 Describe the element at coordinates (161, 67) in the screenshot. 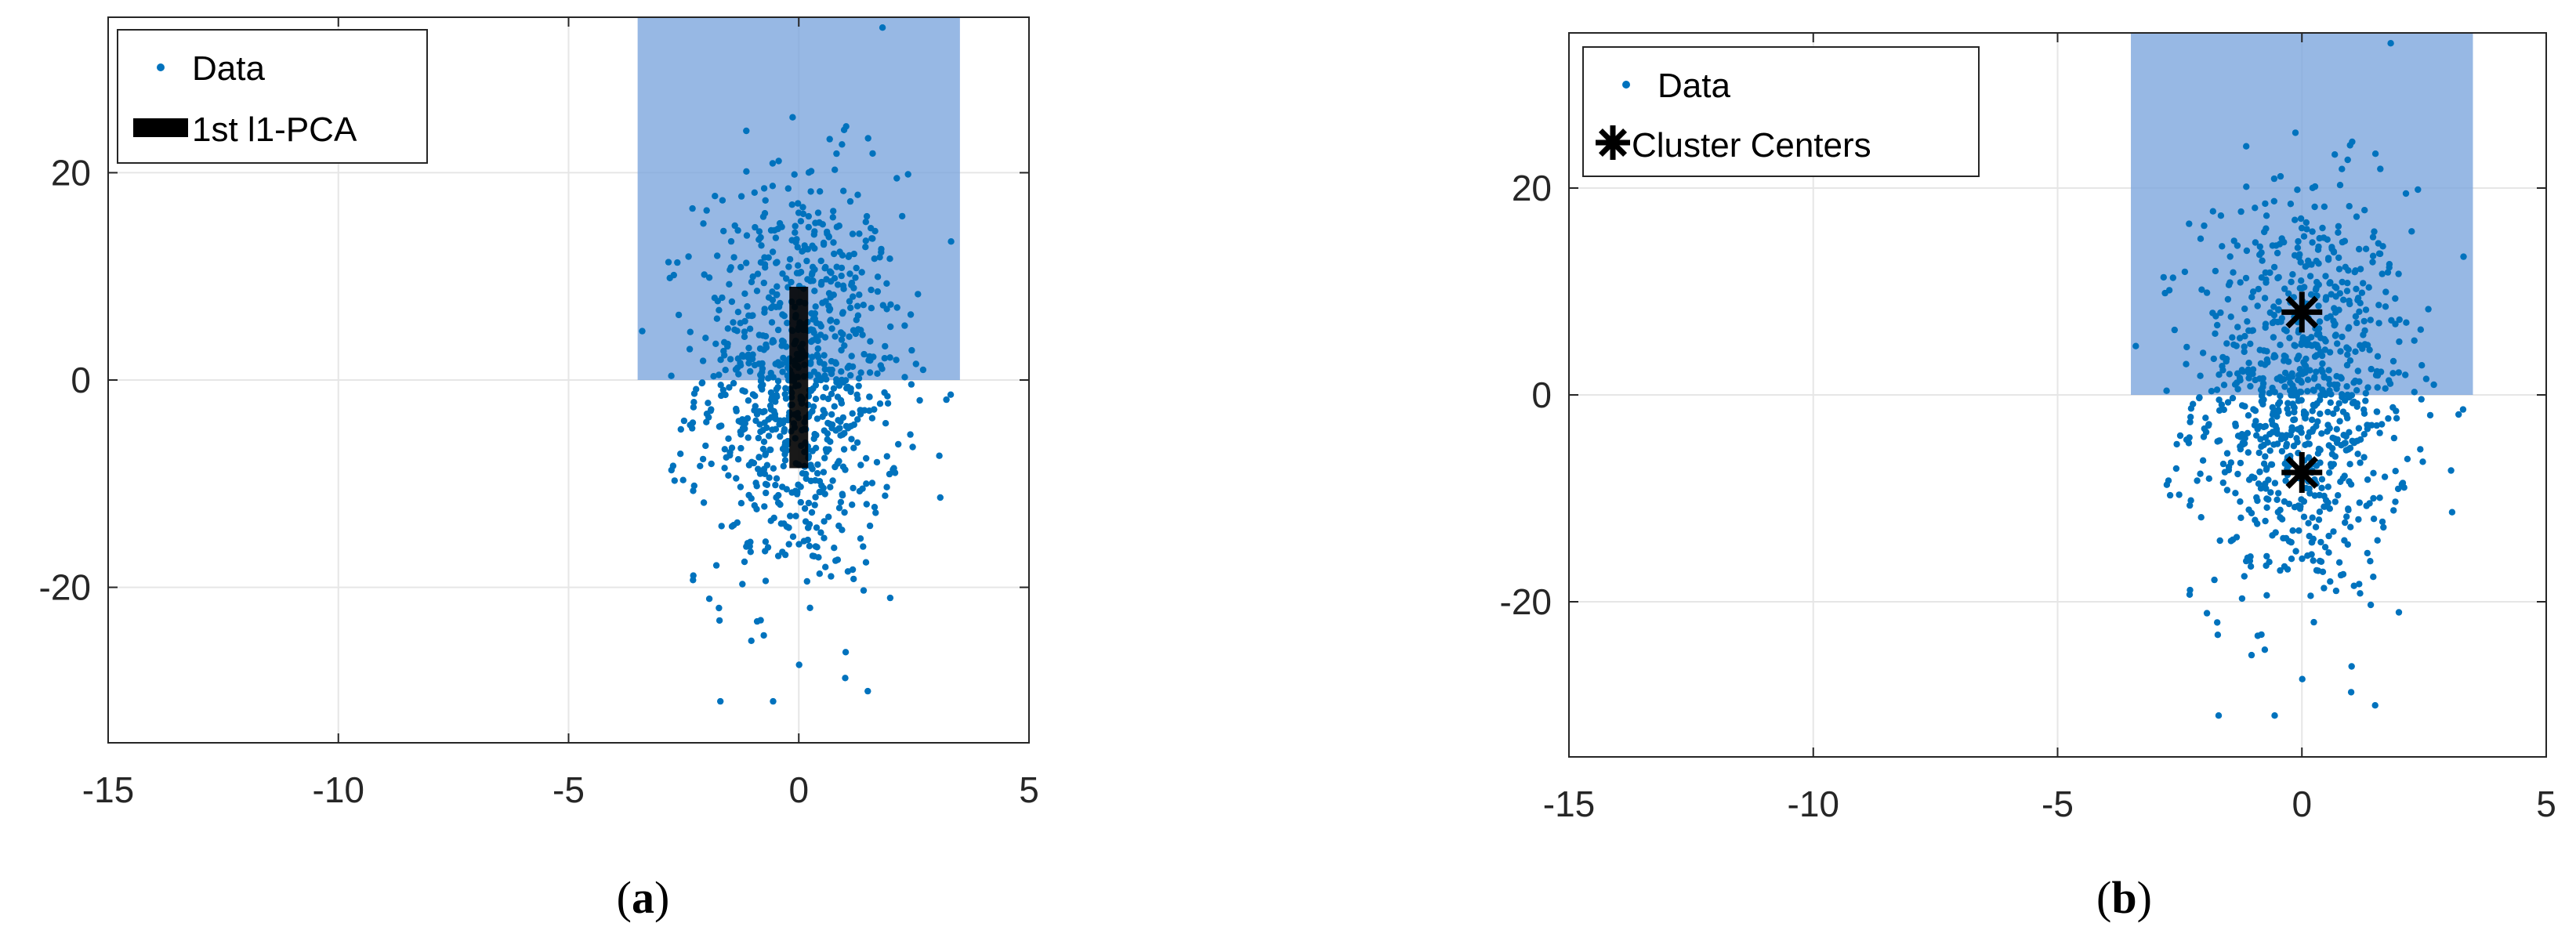

I see `legend-data-marker` at that location.